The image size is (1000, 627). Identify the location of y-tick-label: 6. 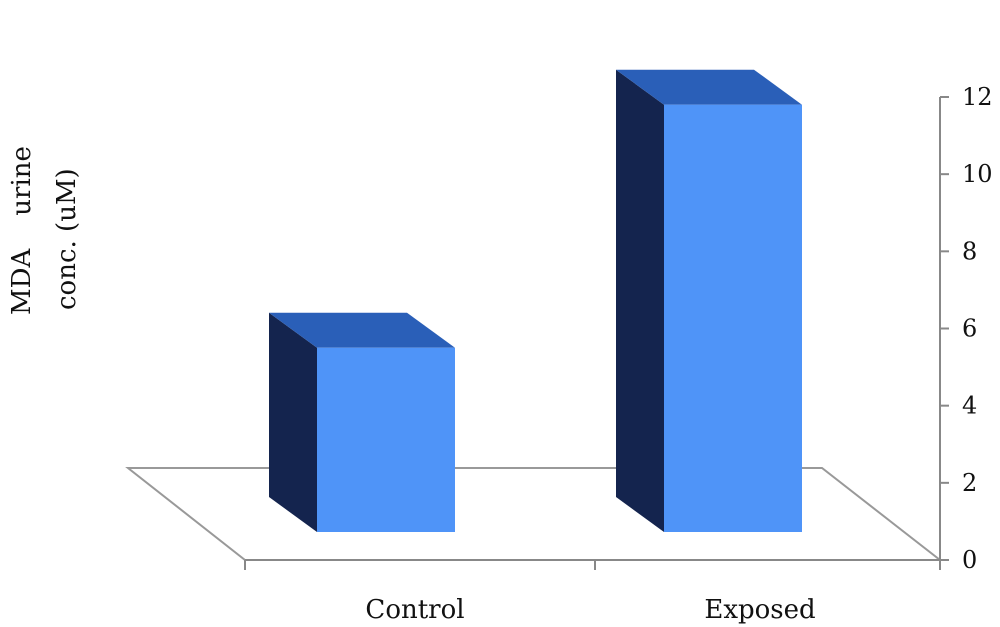
(969, 329).